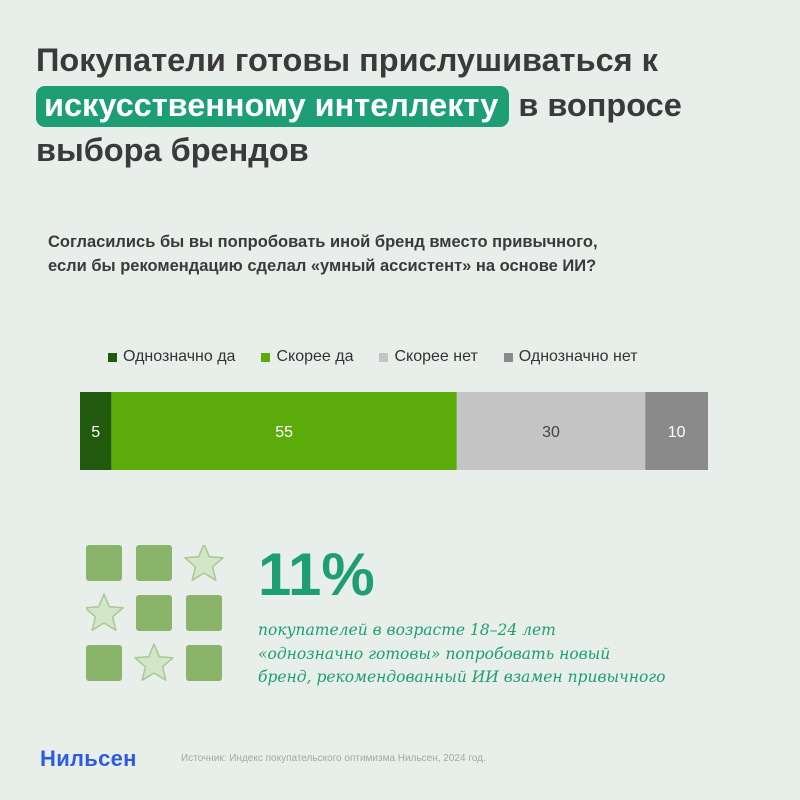 This screenshot has width=800, height=800. Describe the element at coordinates (578, 356) in the screenshot. I see `legend-label: Однозначно нет` at that location.